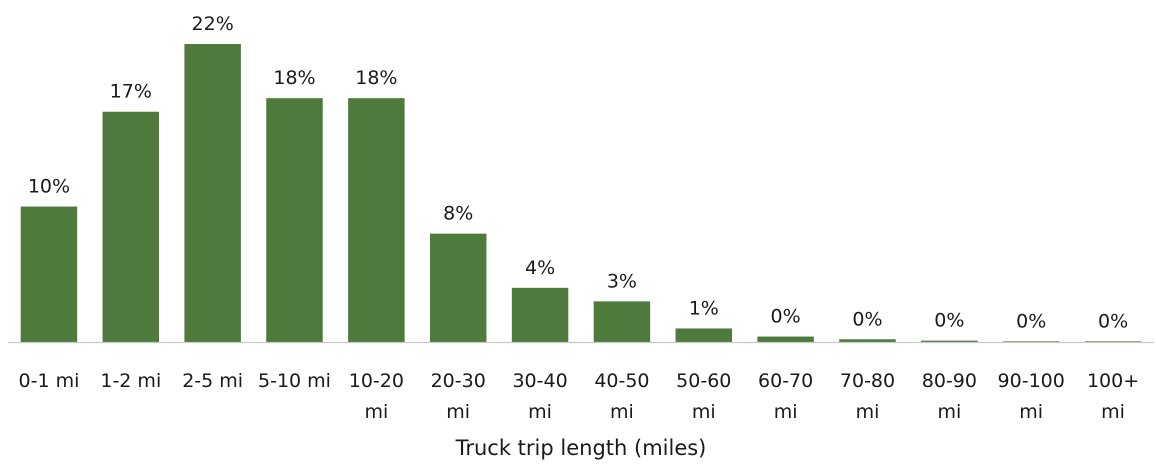 The width and height of the screenshot is (1156, 469). What do you see at coordinates (704, 308) in the screenshot?
I see `data-label-8: 1%` at bounding box center [704, 308].